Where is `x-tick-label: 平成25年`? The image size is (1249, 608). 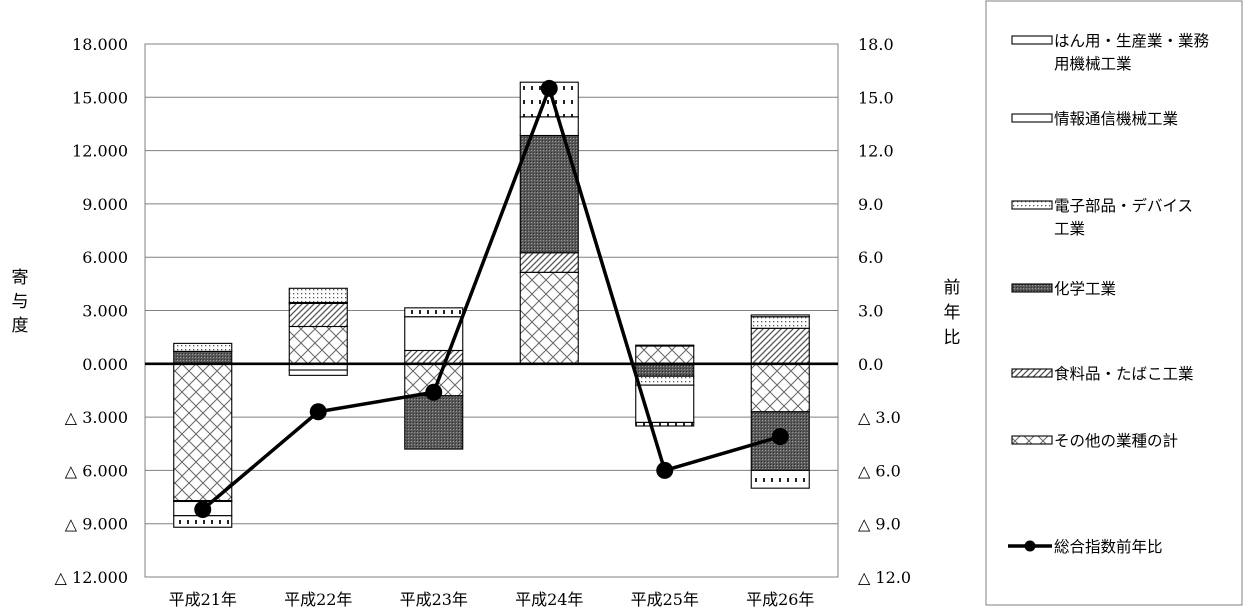 x-tick-label: 平成25年 is located at coordinates (665, 599).